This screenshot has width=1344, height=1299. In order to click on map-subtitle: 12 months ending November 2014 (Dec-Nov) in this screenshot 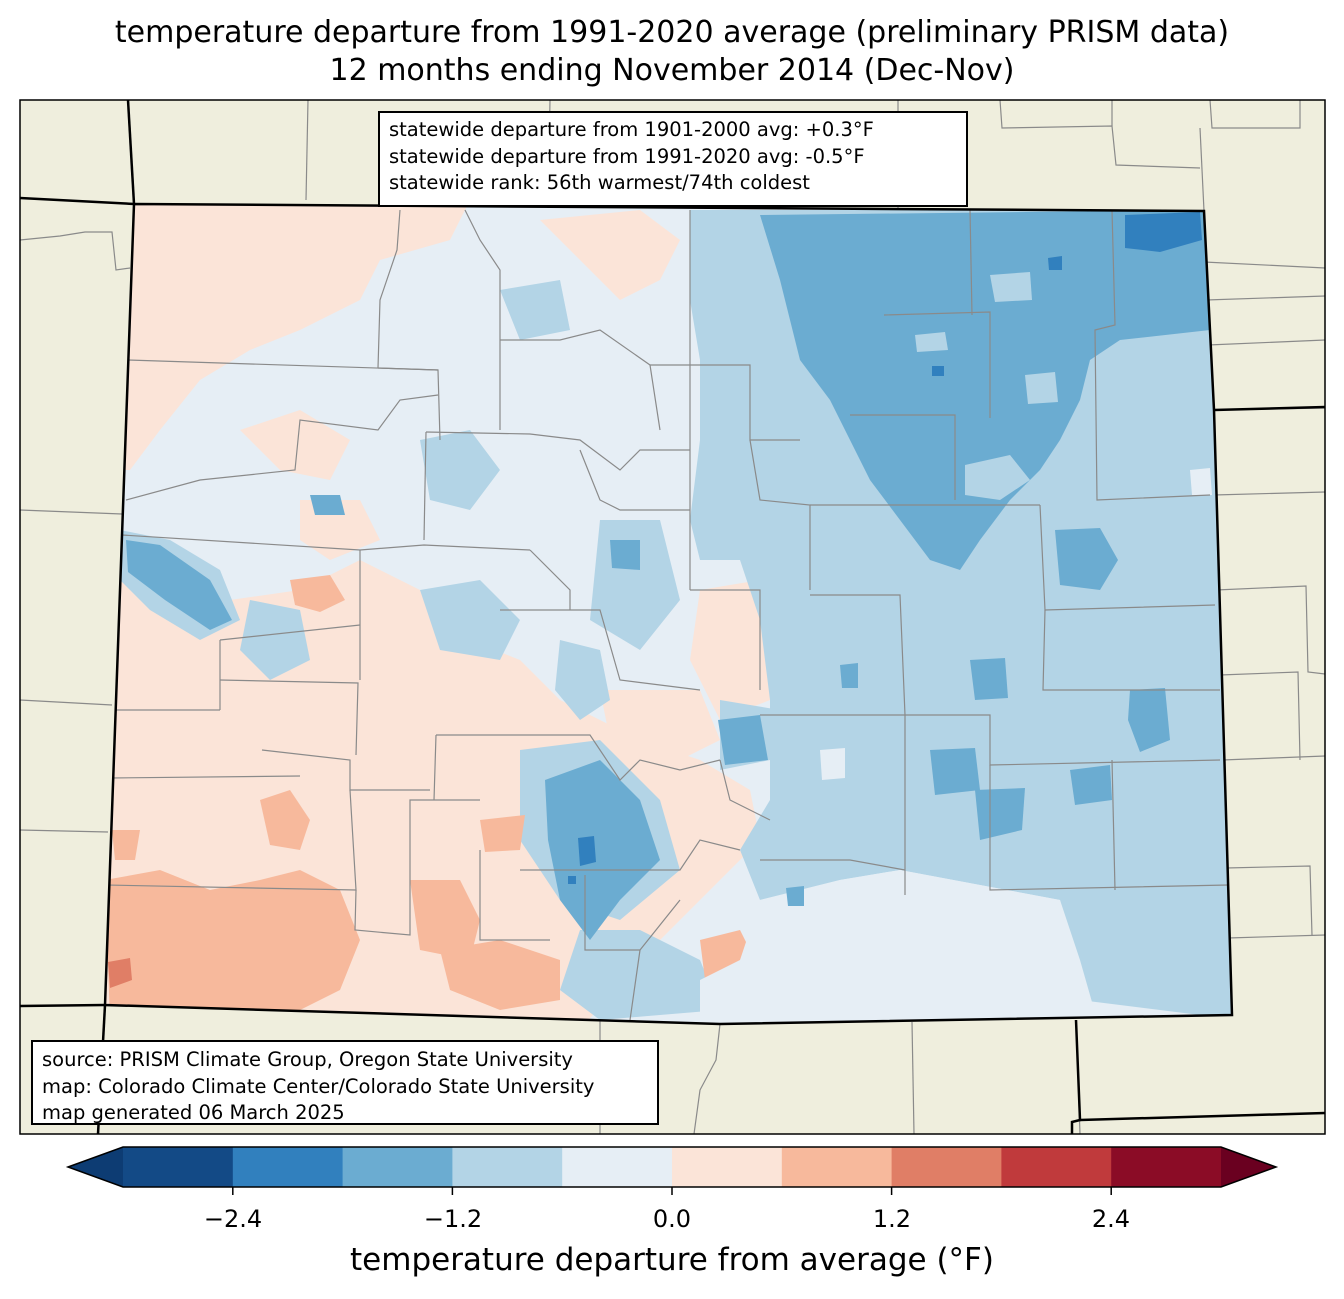, I will do `click(672, 70)`.